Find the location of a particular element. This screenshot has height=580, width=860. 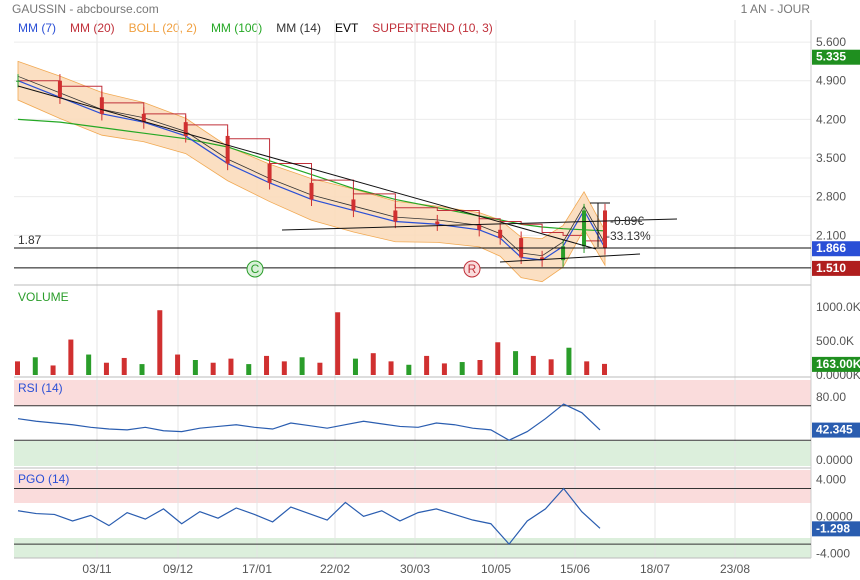

x-tick-label: 15/06 is located at coordinates (575, 569).